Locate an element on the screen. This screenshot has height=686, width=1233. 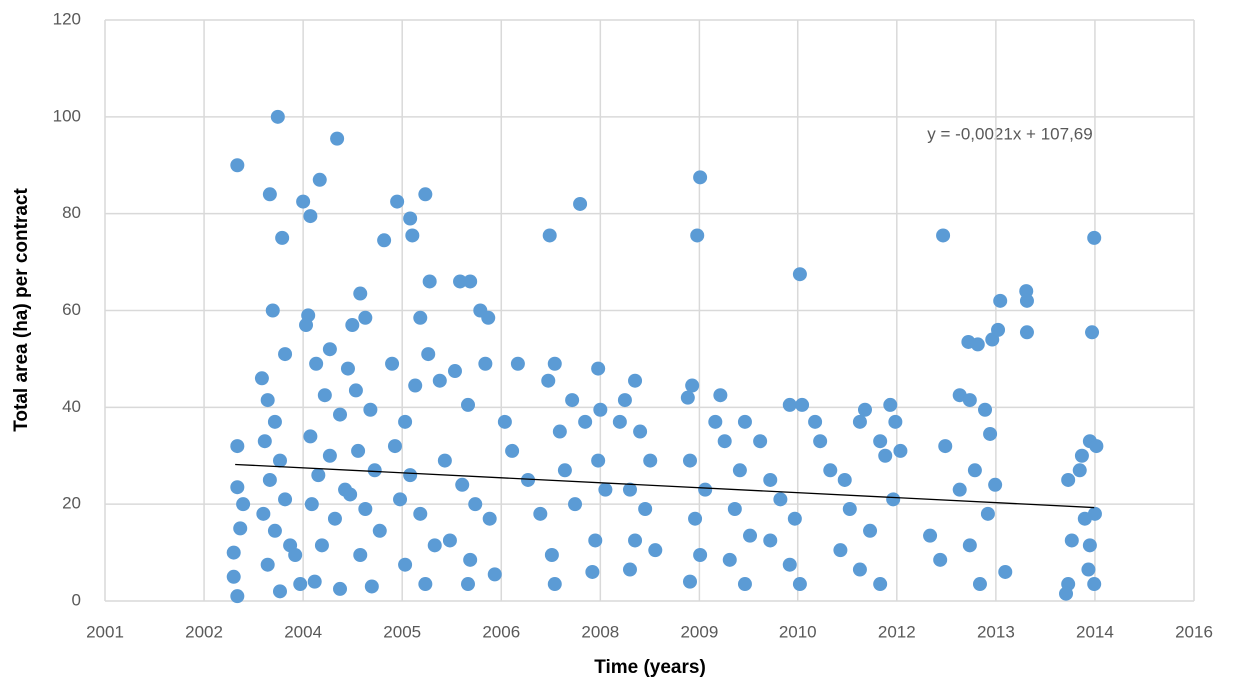
trend-equation: y = -0,0021x + 107,69 is located at coordinates (1009, 133).